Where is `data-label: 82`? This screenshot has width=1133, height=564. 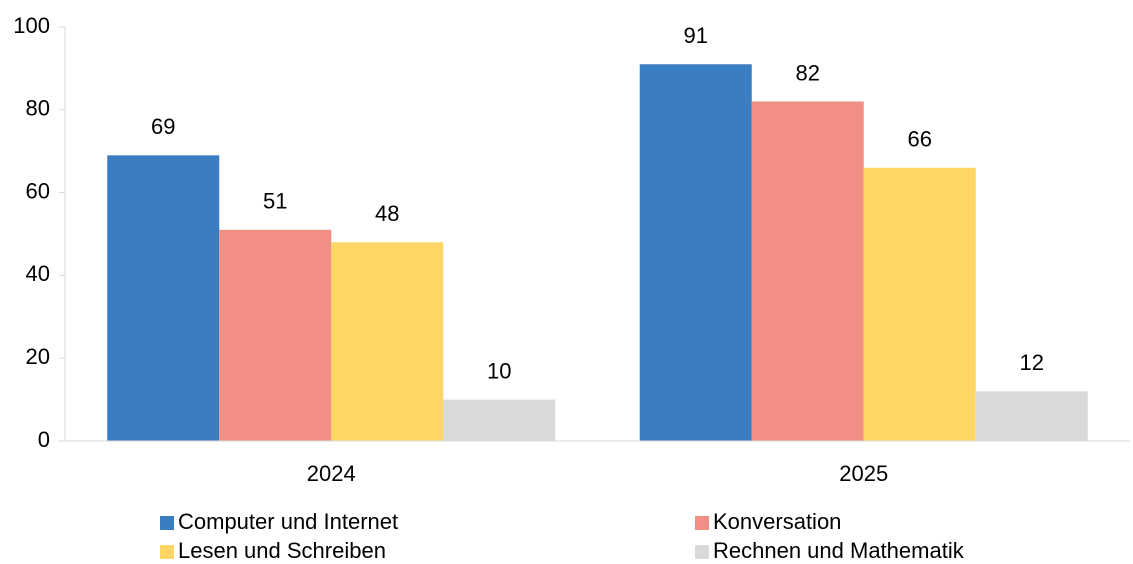 data-label: 82 is located at coordinates (808, 72).